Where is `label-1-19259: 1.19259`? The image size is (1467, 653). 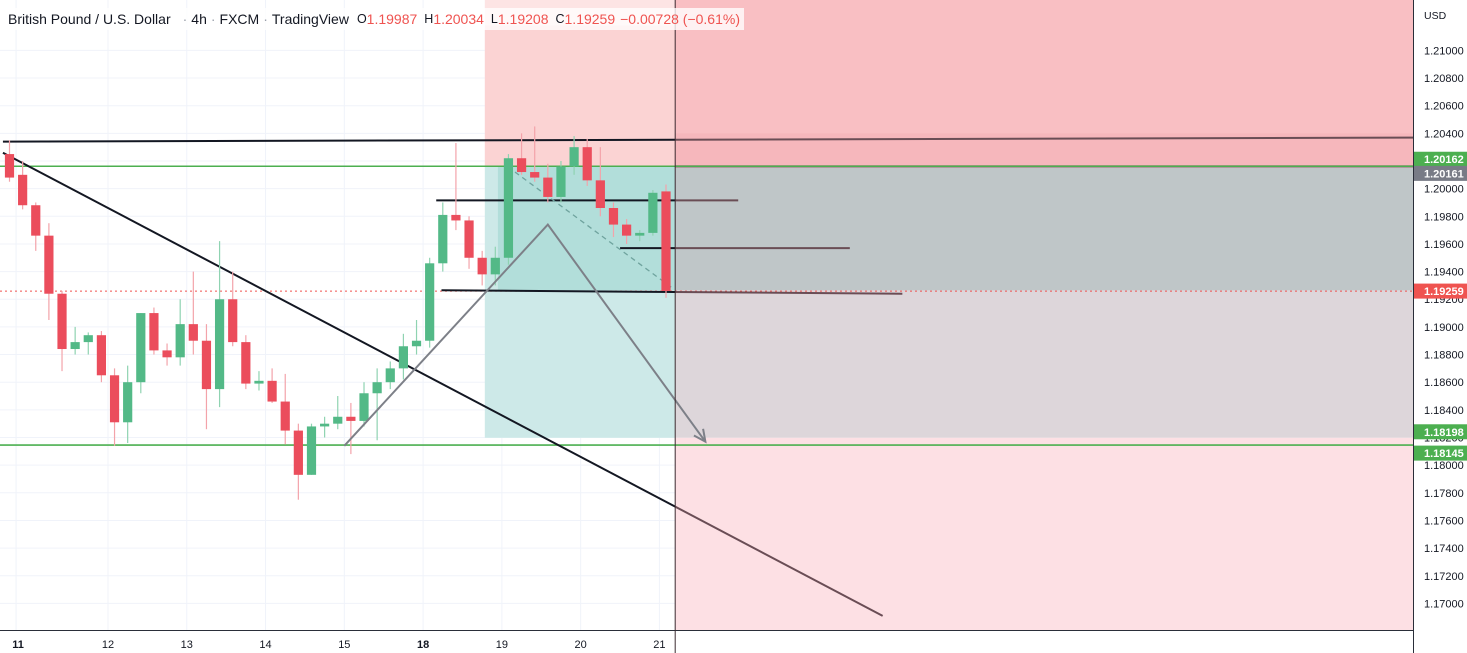 label-1-19259: 1.19259 is located at coordinates (1440, 291).